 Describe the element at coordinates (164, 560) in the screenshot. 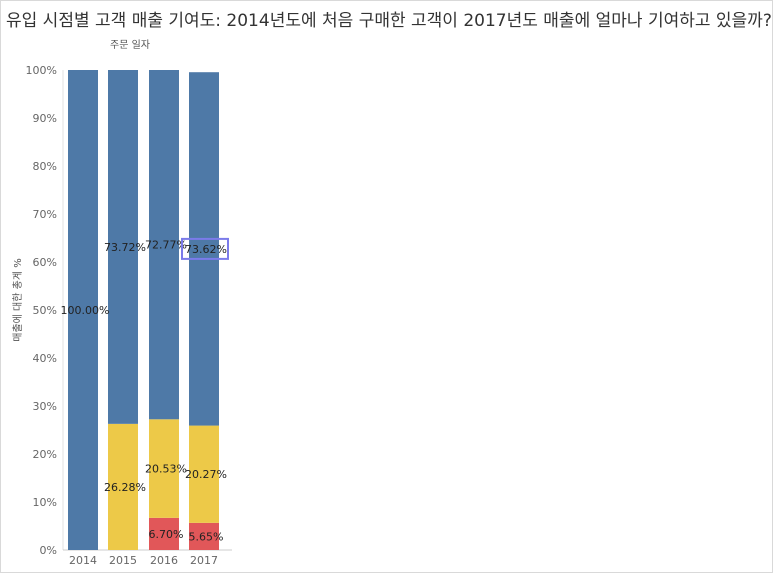

I see `x-tick-label: 2016` at that location.